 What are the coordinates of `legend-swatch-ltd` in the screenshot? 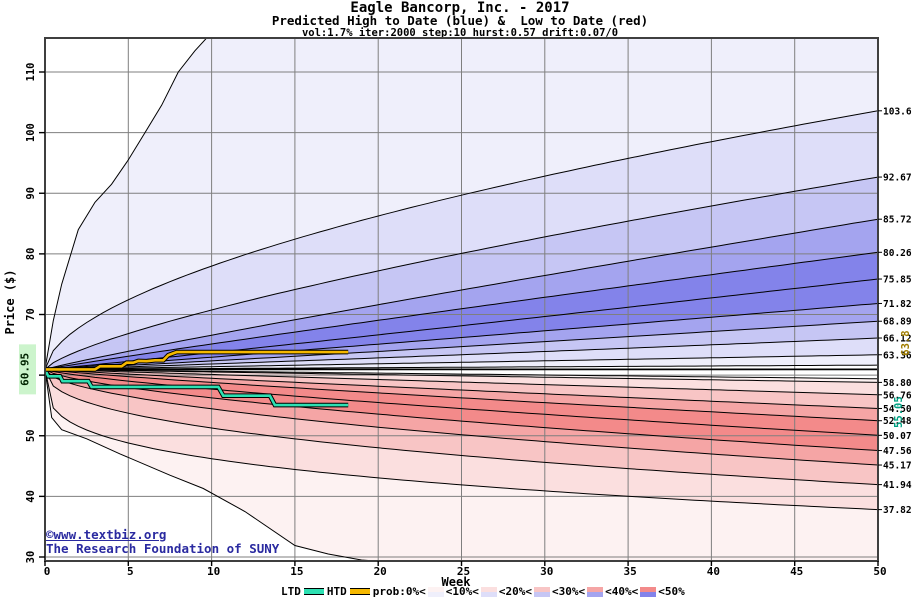 It's located at (313, 591).